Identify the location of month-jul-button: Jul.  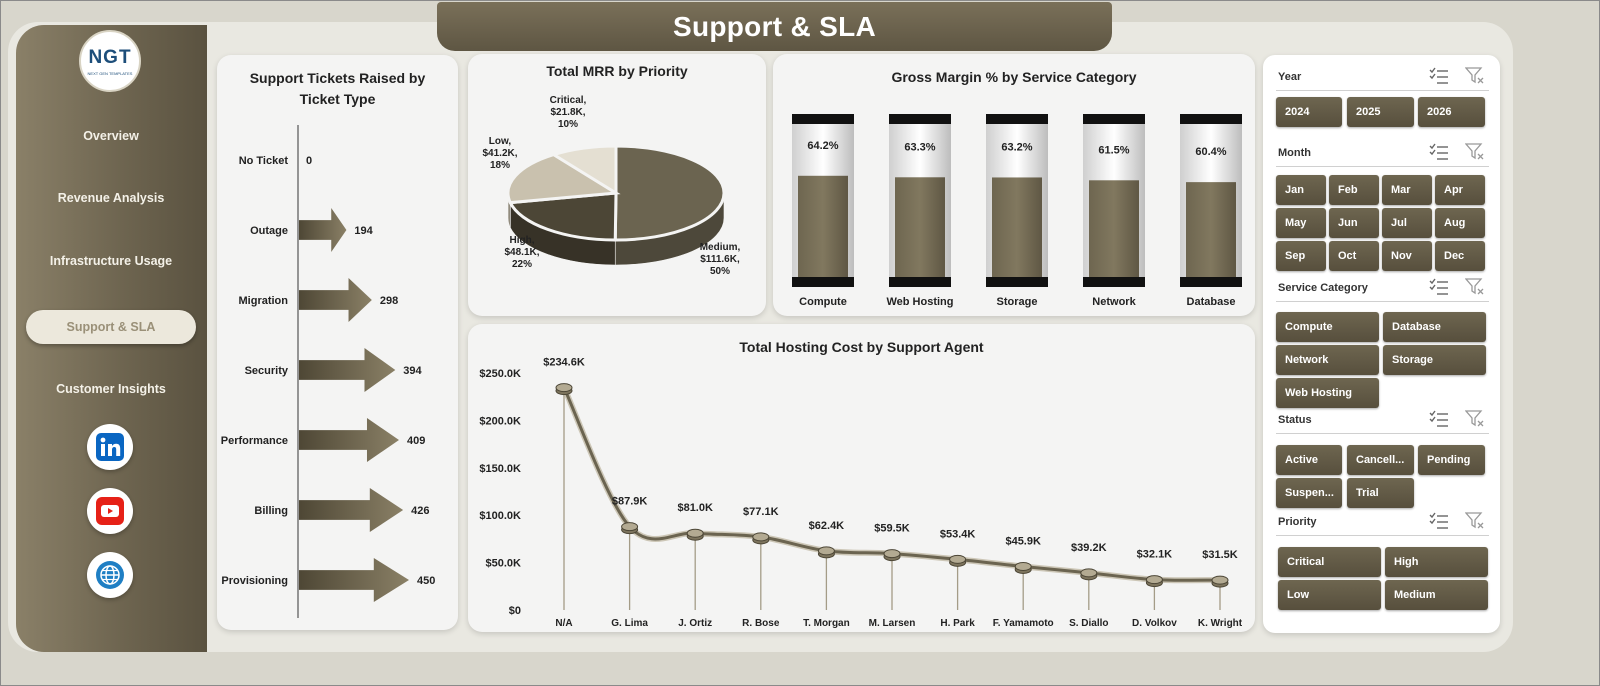
(1407, 223).